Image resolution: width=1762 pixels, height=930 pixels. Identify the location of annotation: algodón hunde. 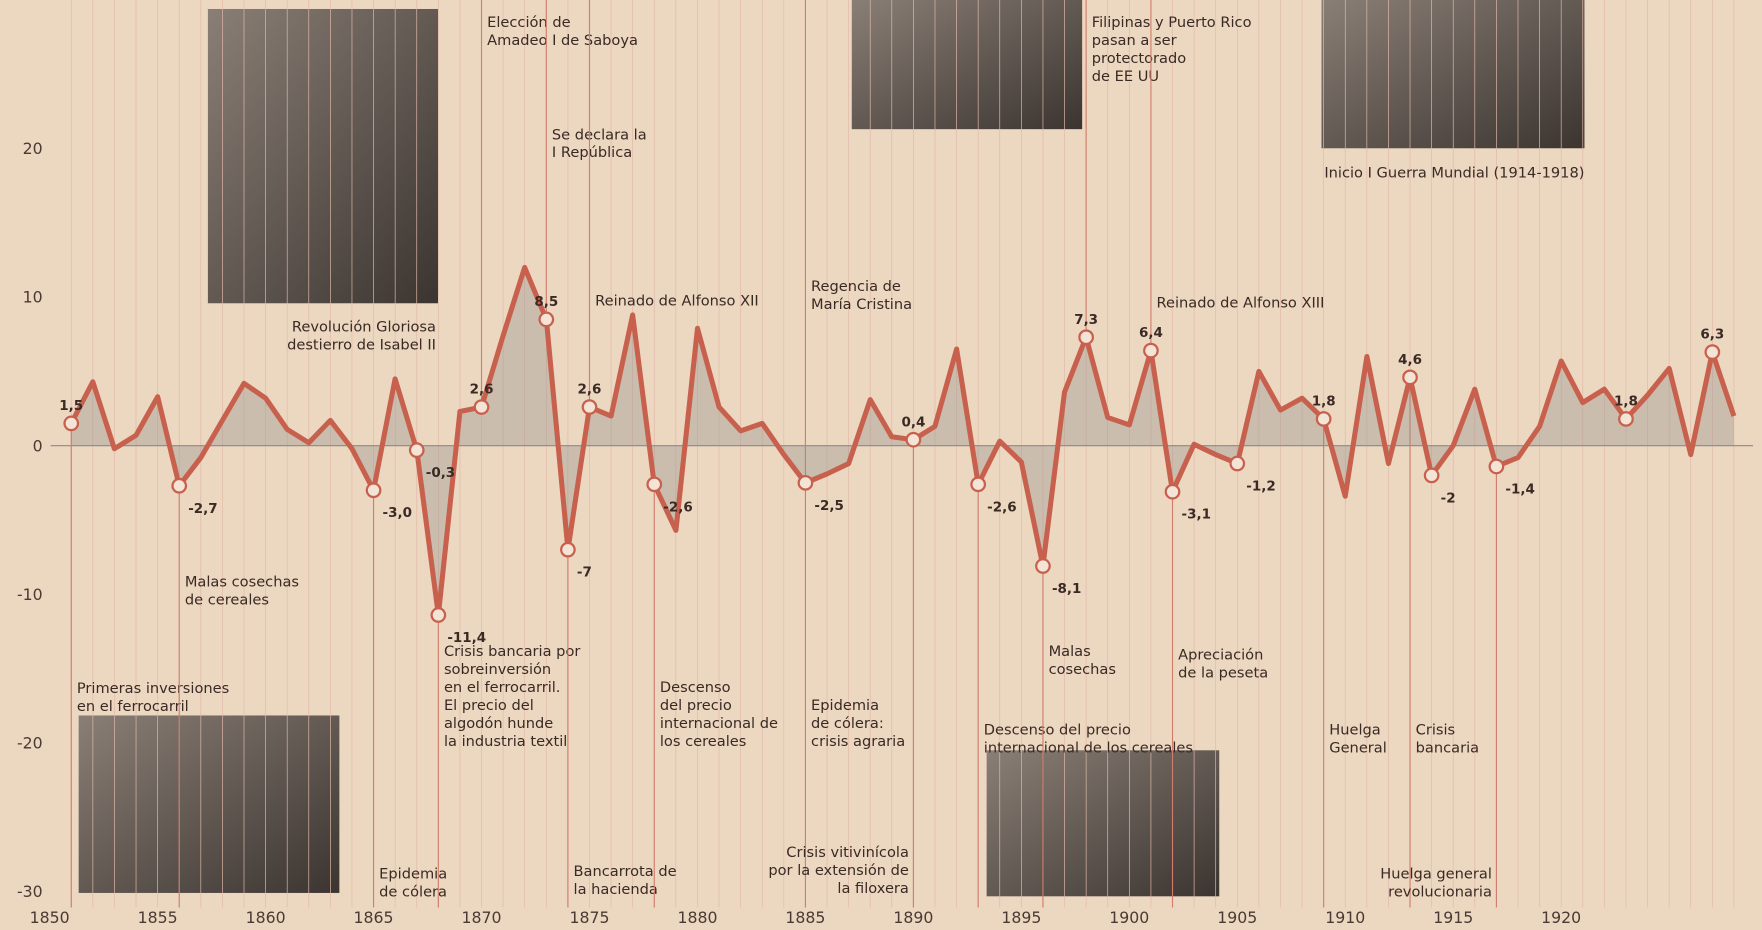
(498, 723).